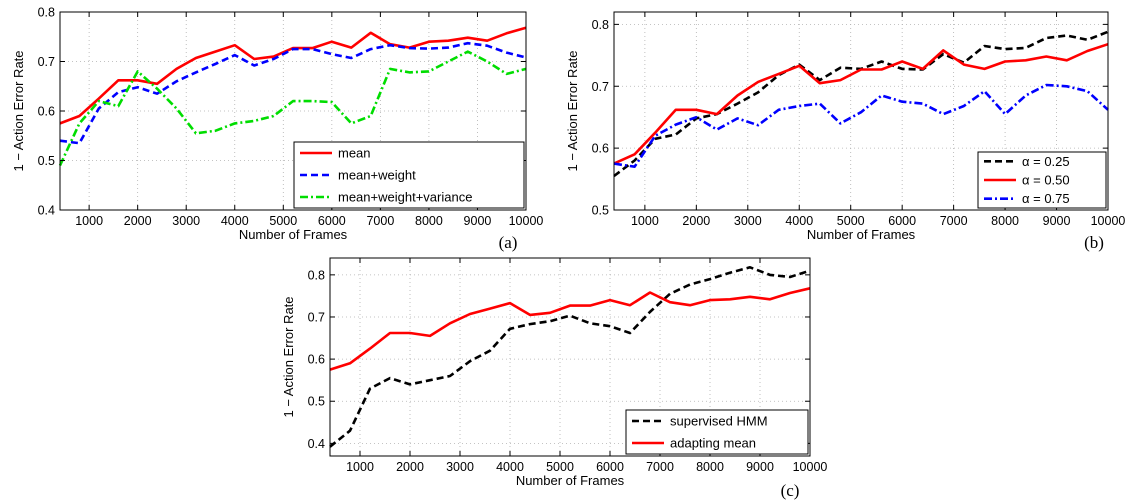 This screenshot has height=502, width=1132. I want to click on panel-label: (a), so click(508, 242).